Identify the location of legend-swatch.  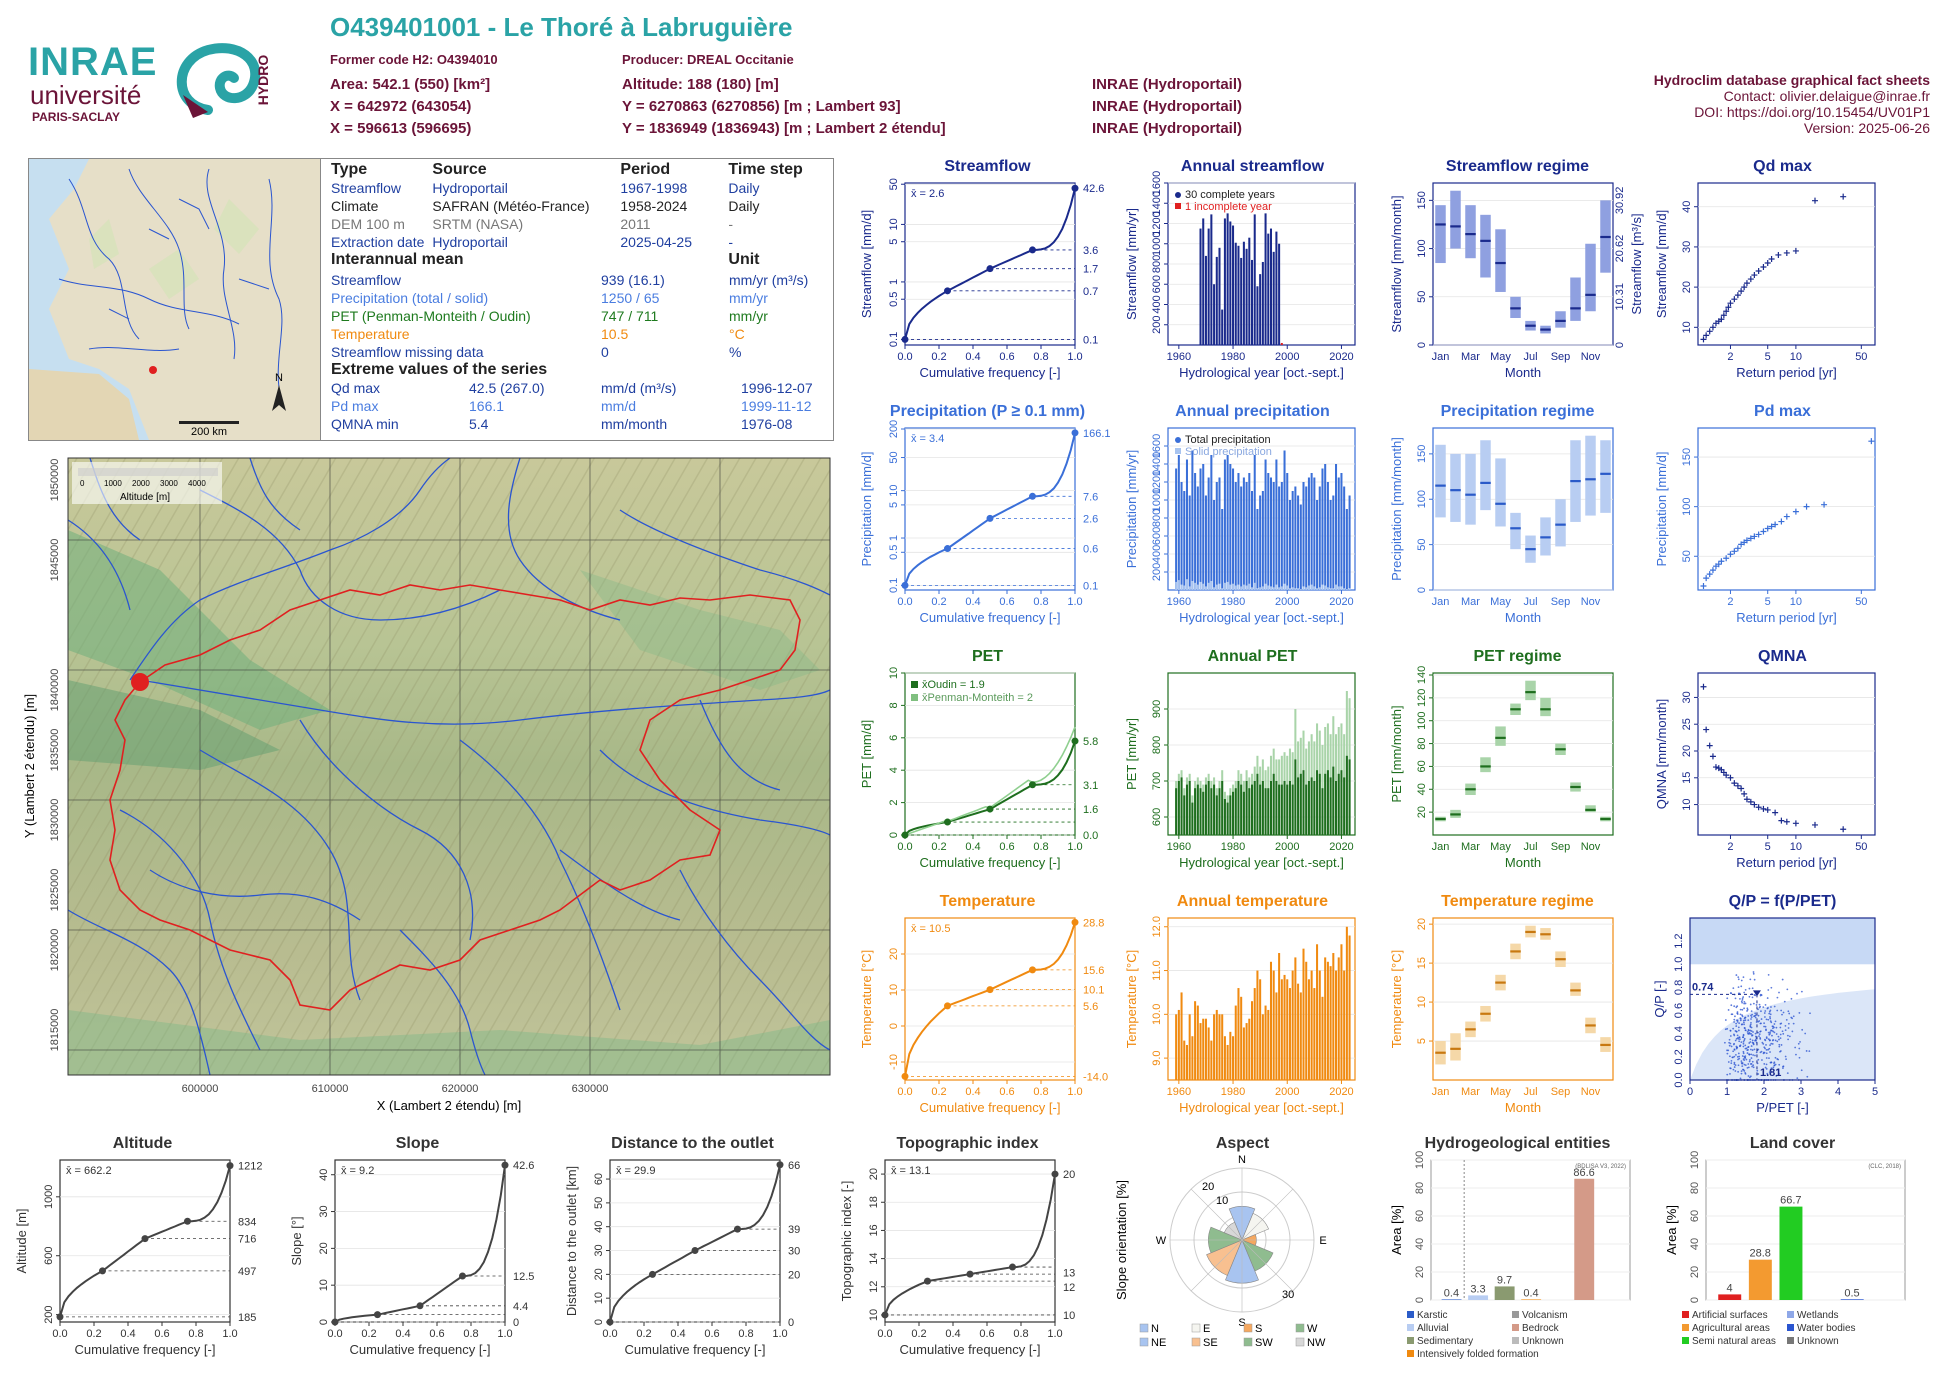
(914, 684).